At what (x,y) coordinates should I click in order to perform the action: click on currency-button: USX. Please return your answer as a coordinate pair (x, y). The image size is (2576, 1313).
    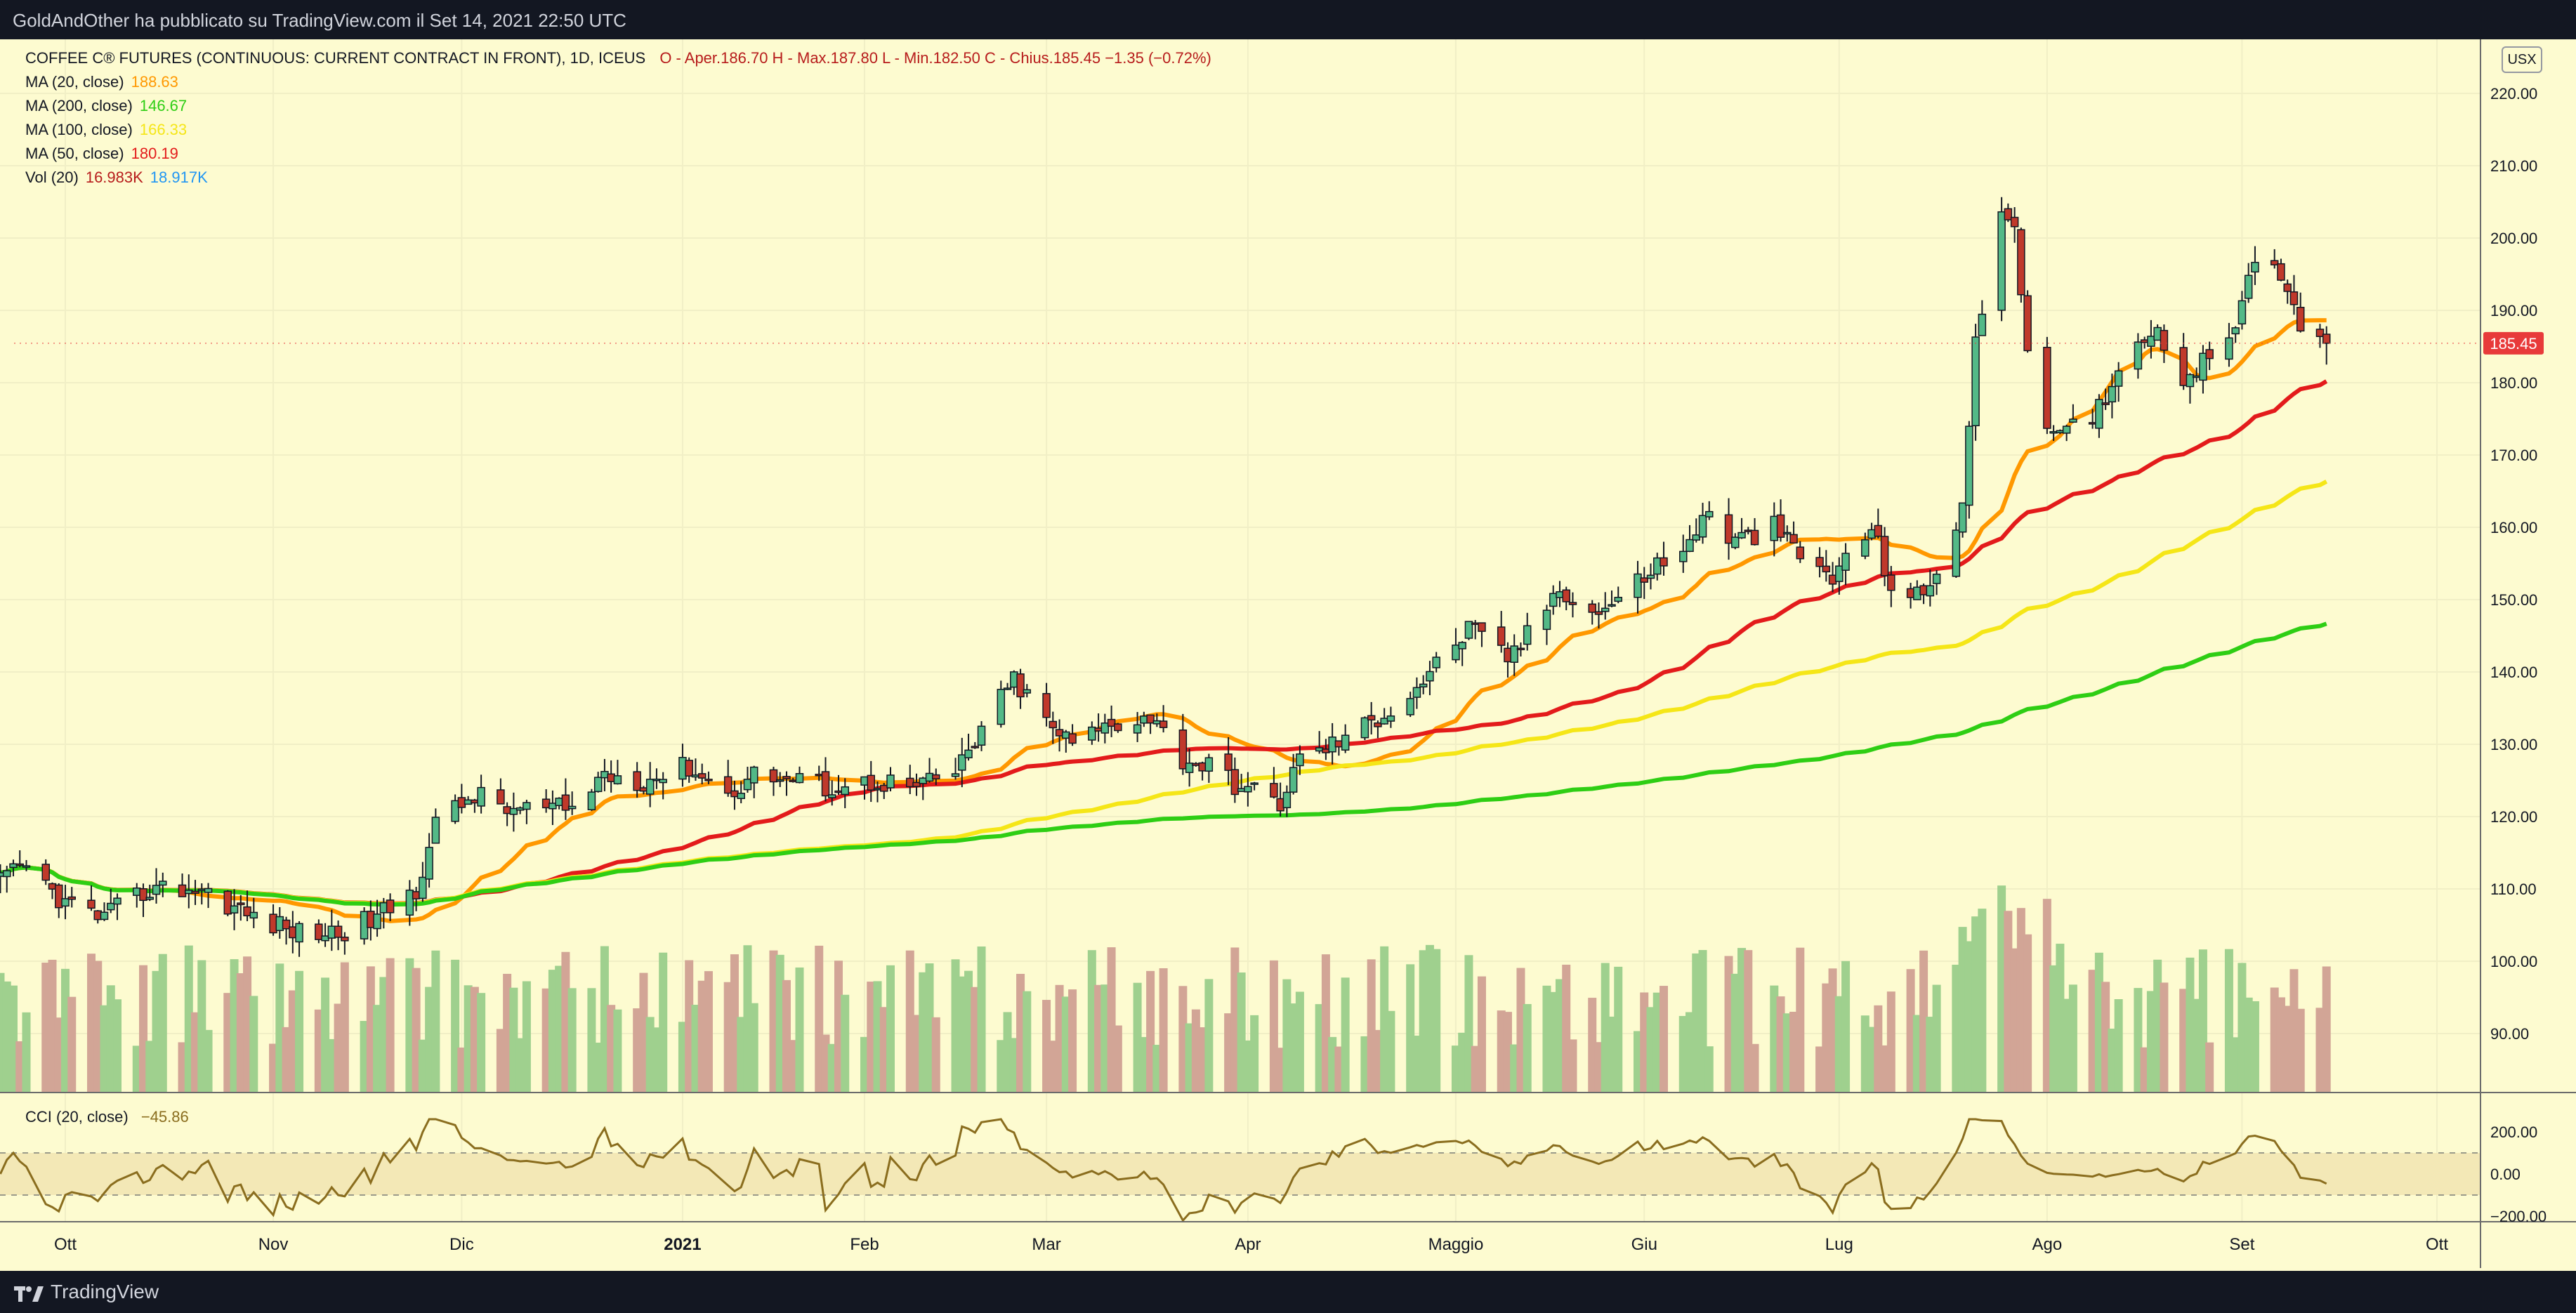
    Looking at the image, I should click on (2522, 59).